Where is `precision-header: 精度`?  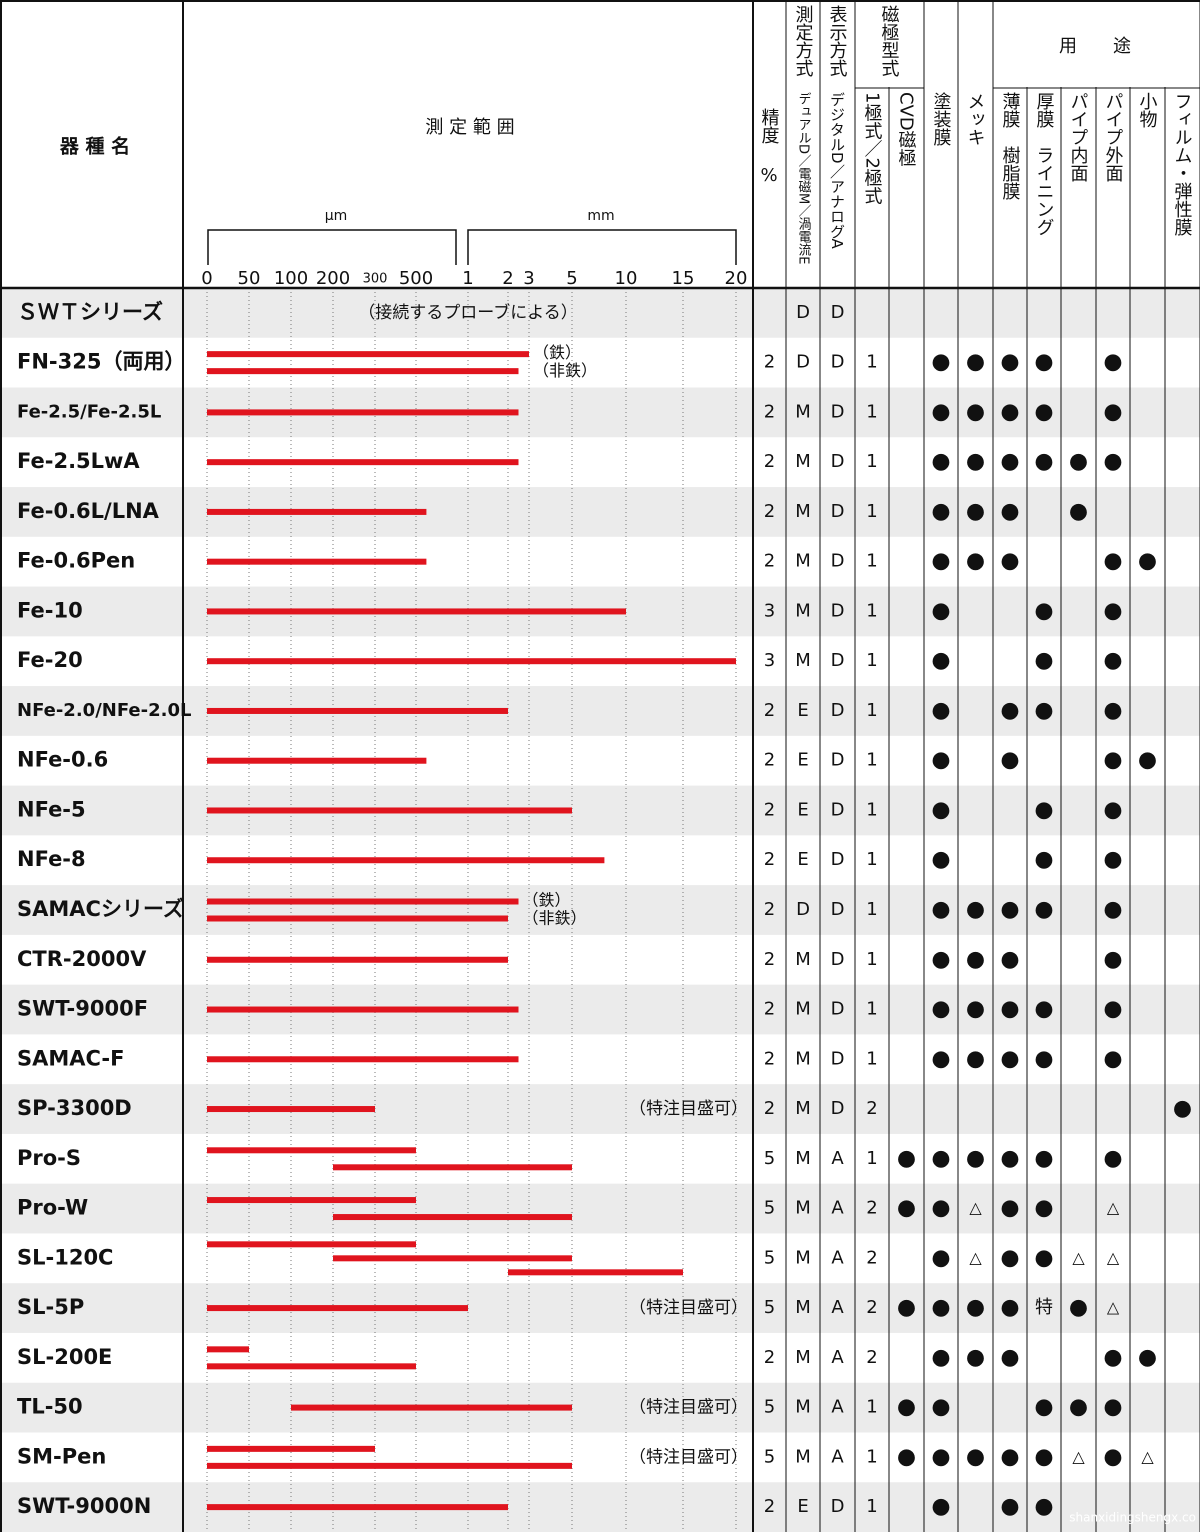
precision-header: 精度 is located at coordinates (769, 126).